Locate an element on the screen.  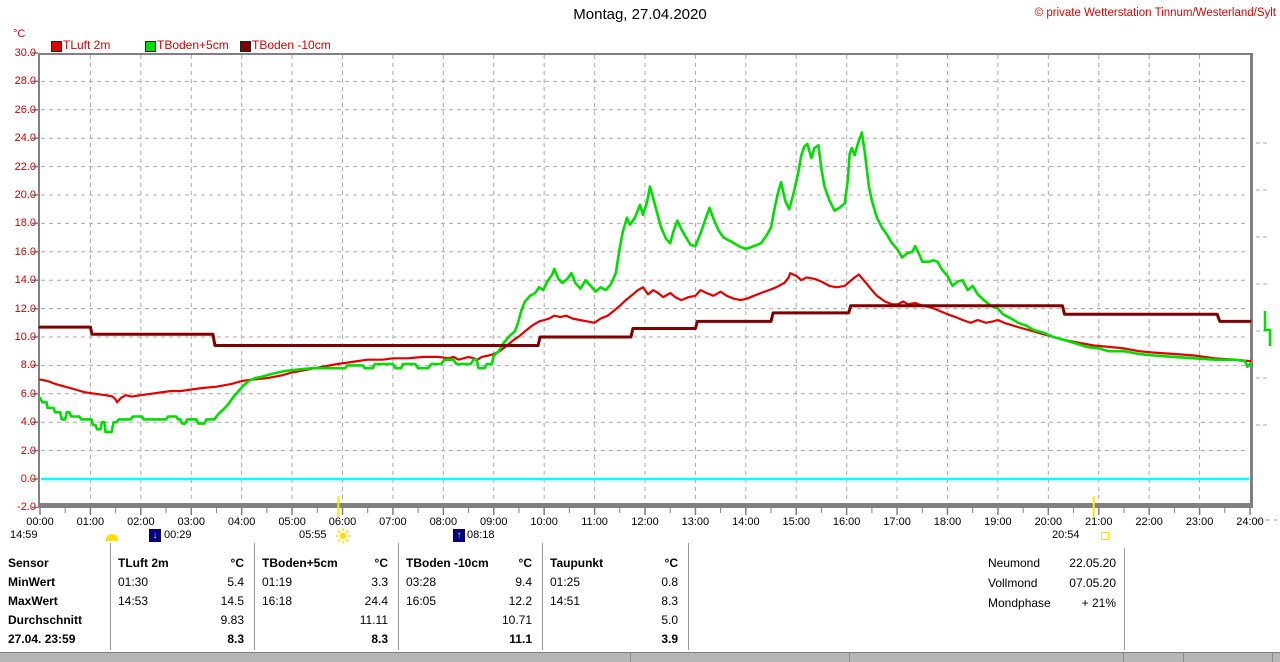
max-time: 14:51 is located at coordinates (565, 601).